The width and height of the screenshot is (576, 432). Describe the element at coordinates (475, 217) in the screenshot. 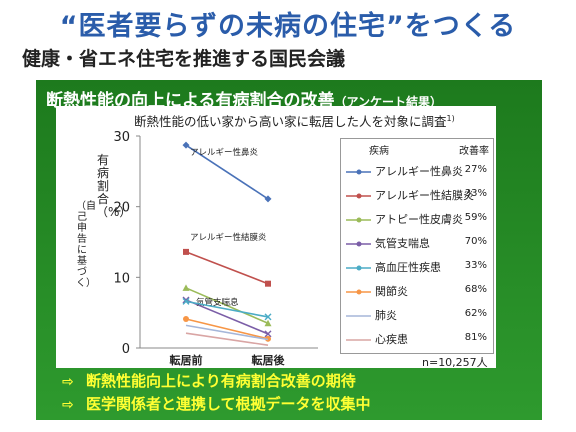

I see `improvement-rate: 59%` at that location.